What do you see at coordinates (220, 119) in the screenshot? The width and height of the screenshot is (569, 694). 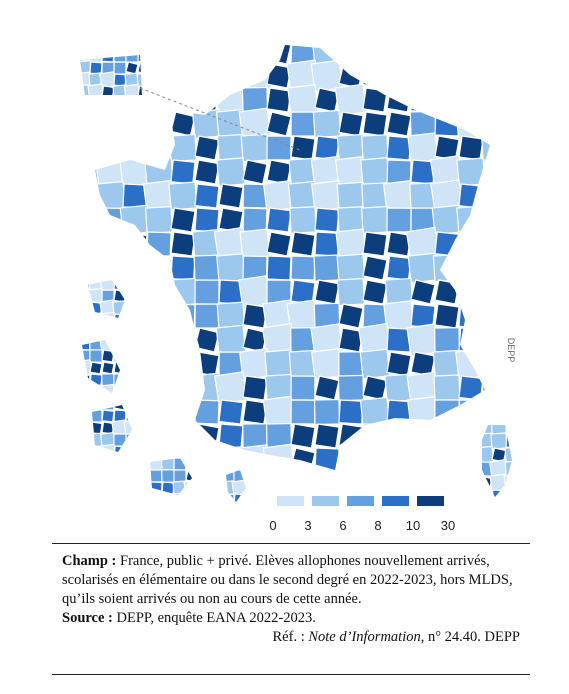 I see `inset-link` at bounding box center [220, 119].